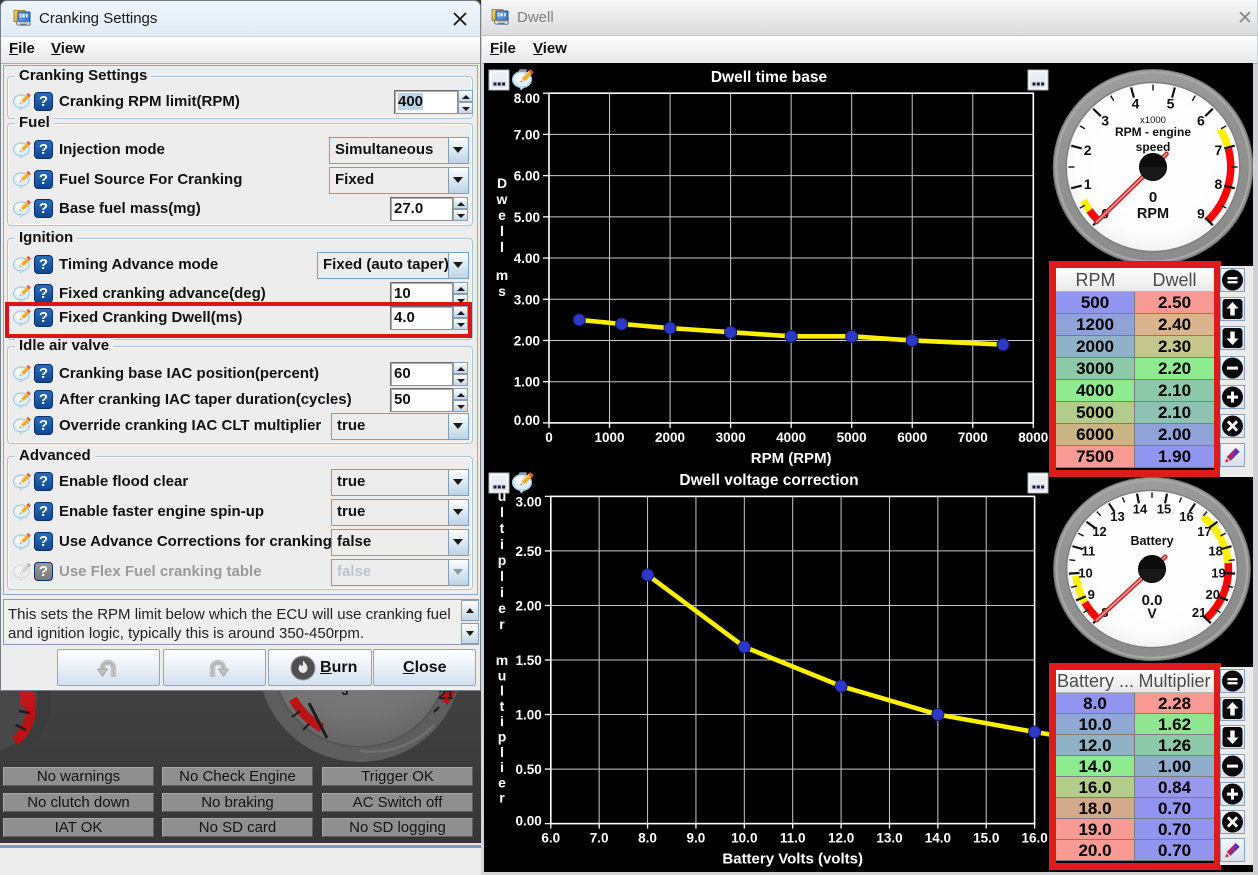 This screenshot has height=875, width=1258. I want to click on svg-text: 15, so click(1164, 508).